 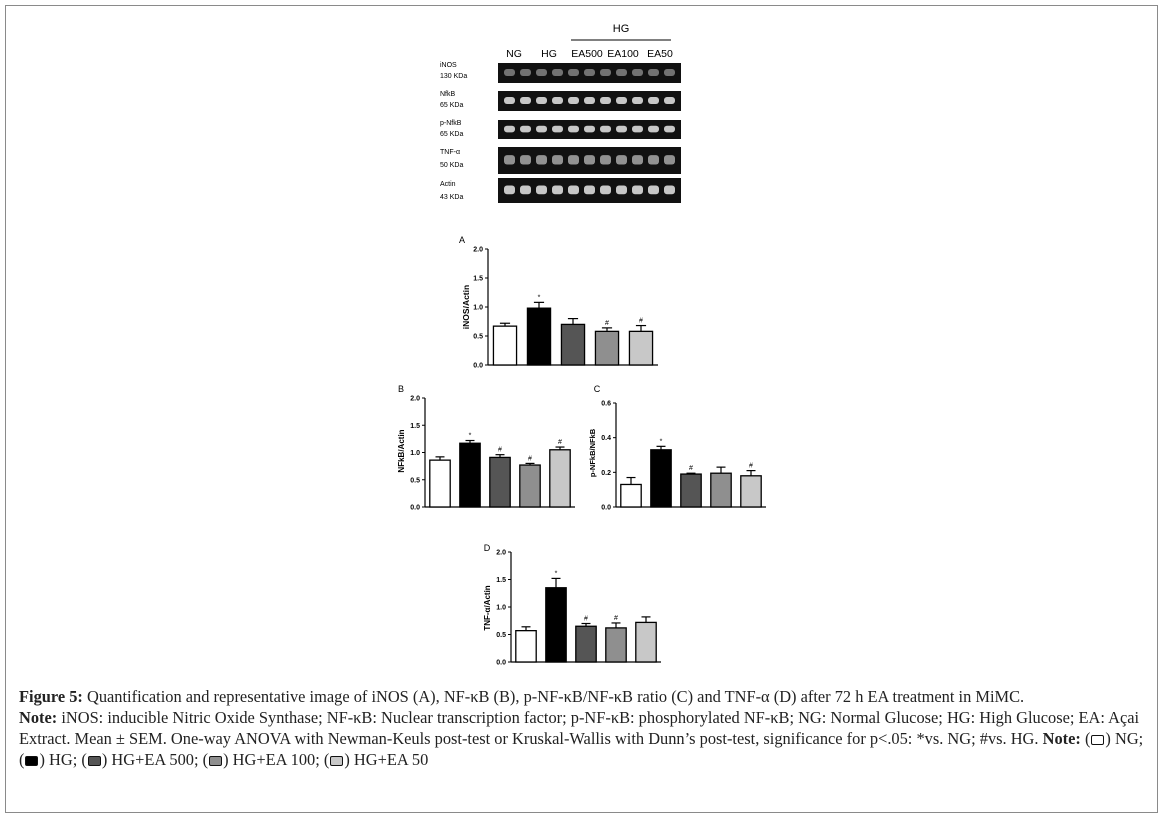 I want to click on significance-mark: *, so click(x=661, y=441).